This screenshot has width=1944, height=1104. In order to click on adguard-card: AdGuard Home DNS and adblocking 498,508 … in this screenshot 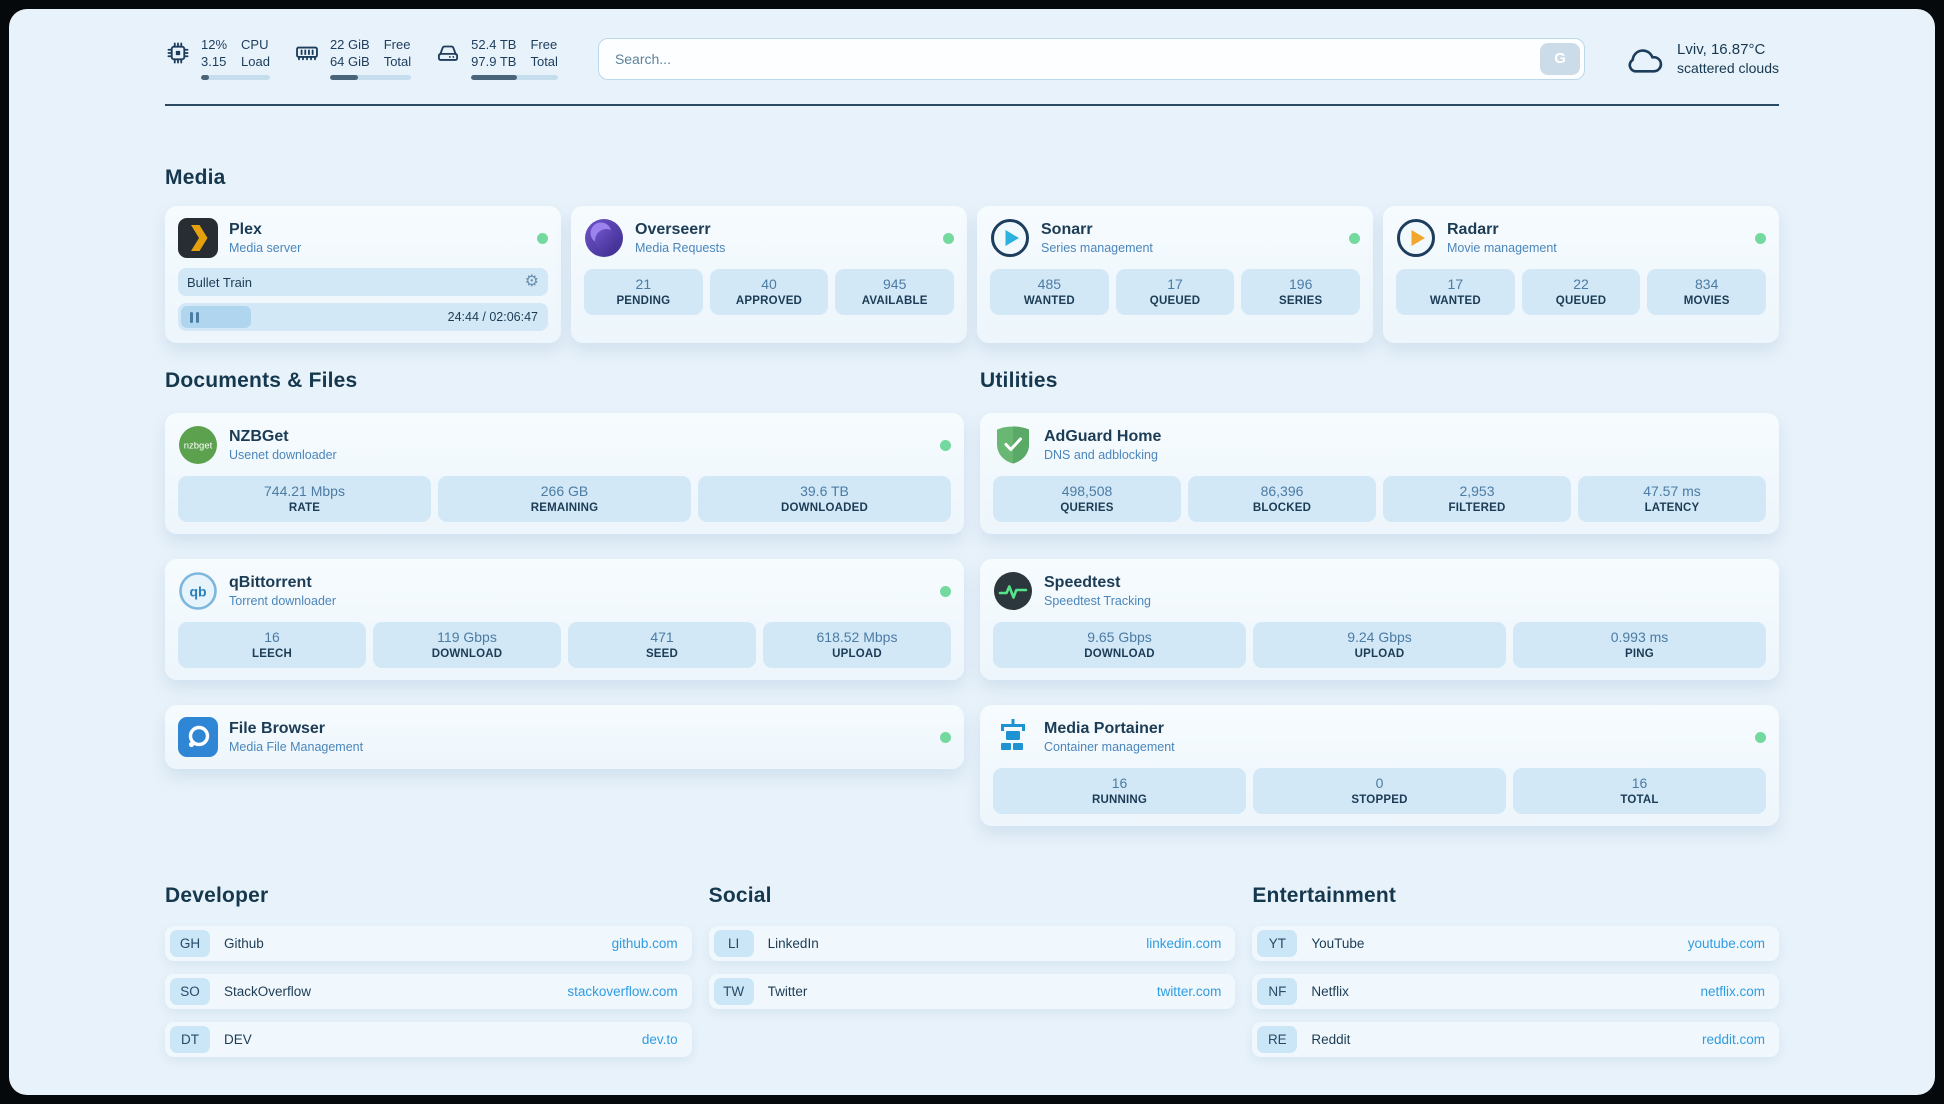, I will do `click(1379, 473)`.